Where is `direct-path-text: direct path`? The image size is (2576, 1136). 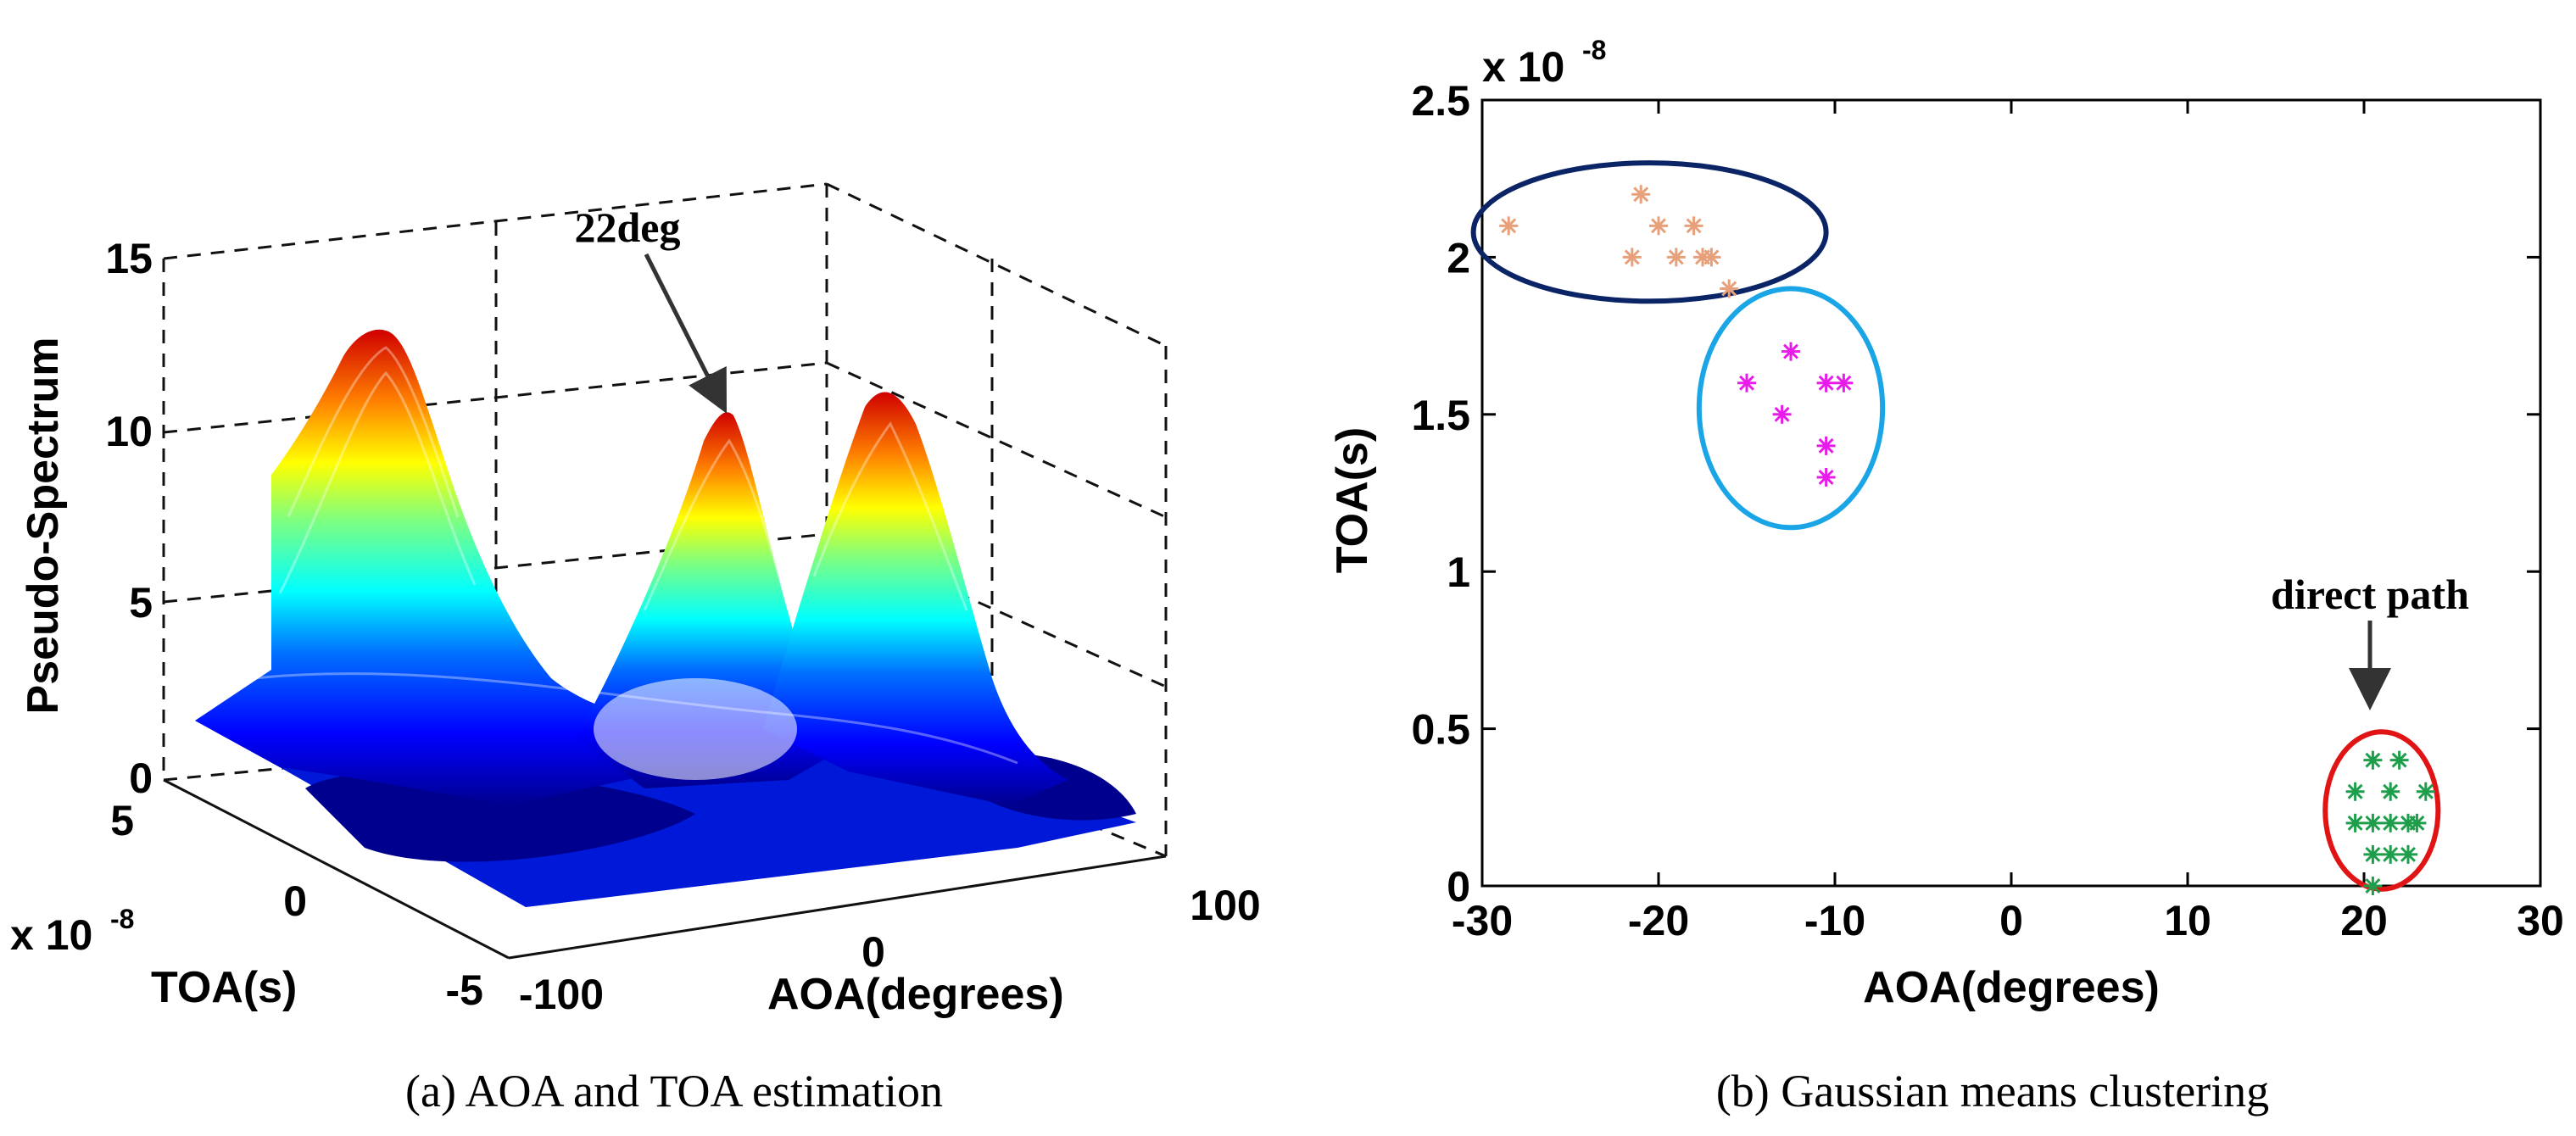 direct-path-text: direct path is located at coordinates (2370, 595).